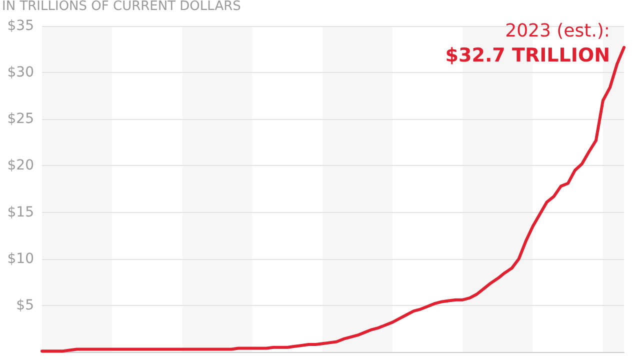 This screenshot has height=360, width=640. I want to click on y-tick-label: $30, so click(20, 72).